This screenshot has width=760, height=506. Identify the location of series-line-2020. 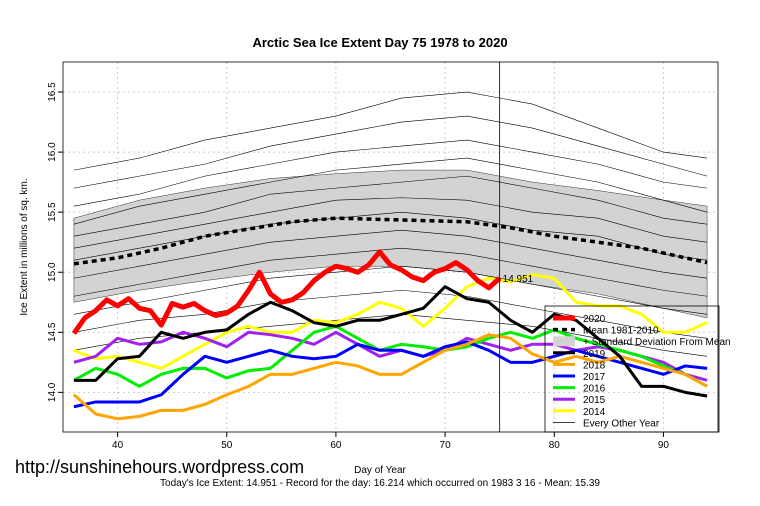
(286, 292).